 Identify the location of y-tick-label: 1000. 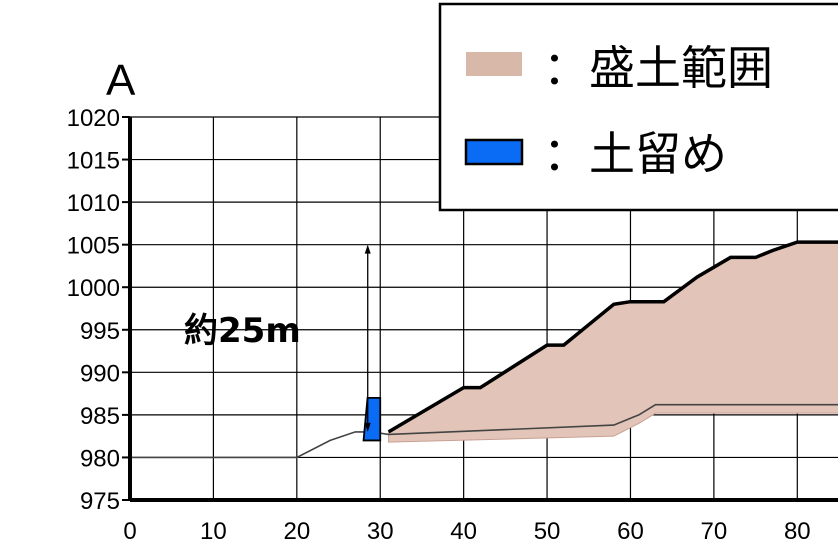
(93, 288).